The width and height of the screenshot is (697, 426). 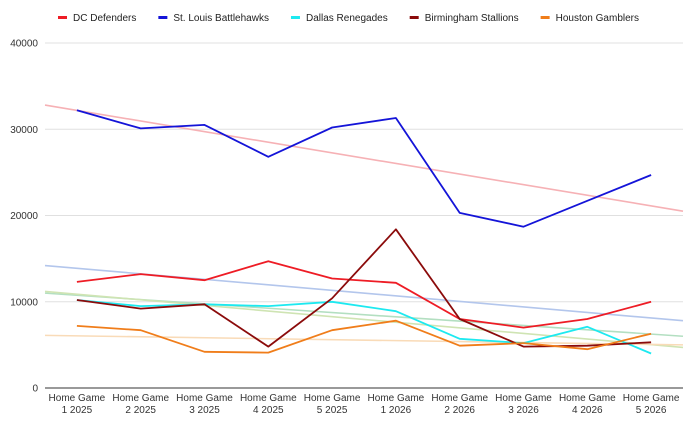 I want to click on y-tick-label: 10000, so click(x=24, y=302).